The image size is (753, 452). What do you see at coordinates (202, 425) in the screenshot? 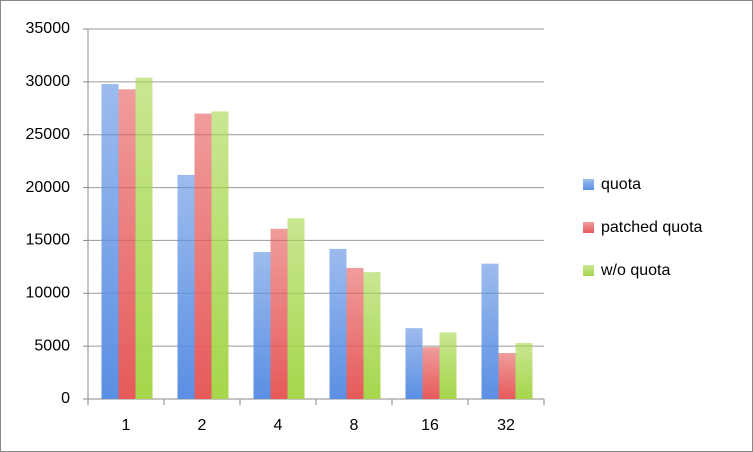
I see `x-tick-label: 2` at bounding box center [202, 425].